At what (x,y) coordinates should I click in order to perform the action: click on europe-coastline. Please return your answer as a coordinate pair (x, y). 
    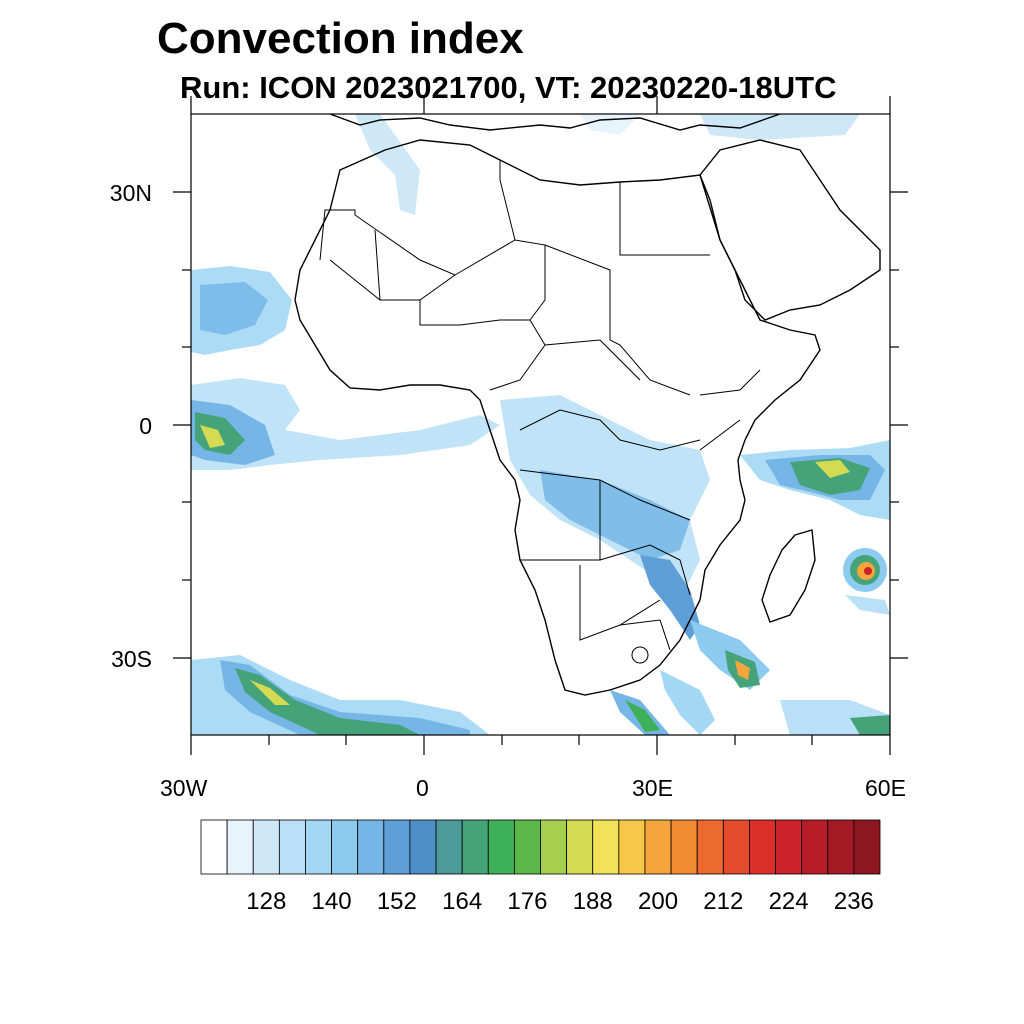
    Looking at the image, I should click on (555, 122).